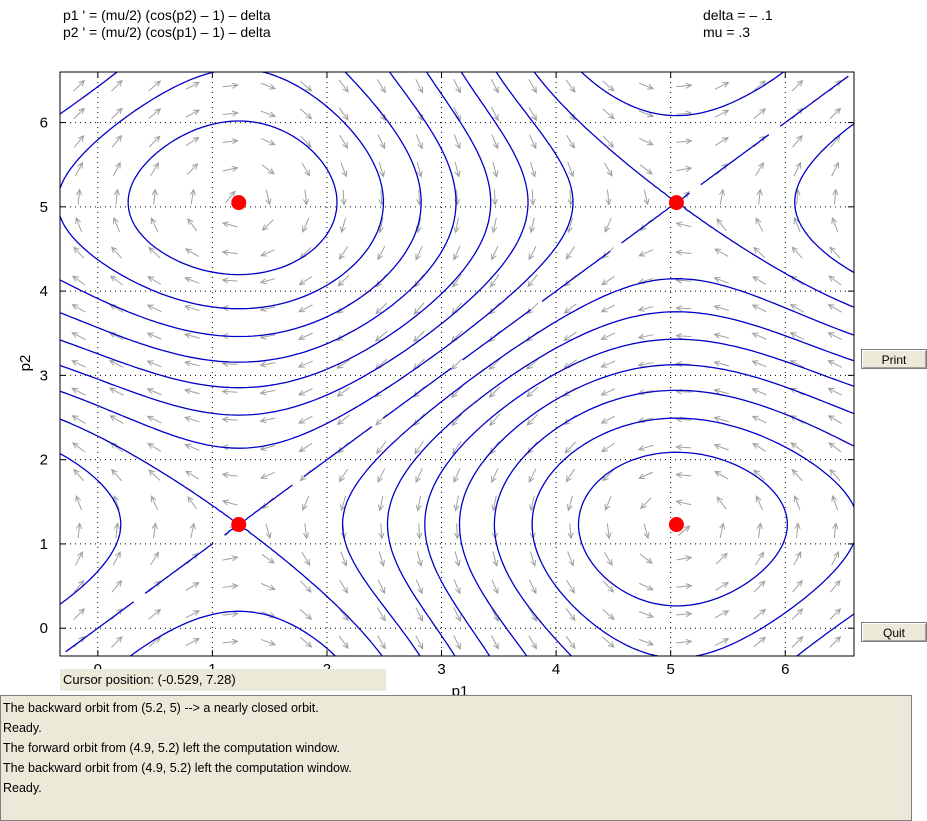 Image resolution: width=927 pixels, height=821 pixels. What do you see at coordinates (556, 669) in the screenshot?
I see `x-tick-label: 4` at bounding box center [556, 669].